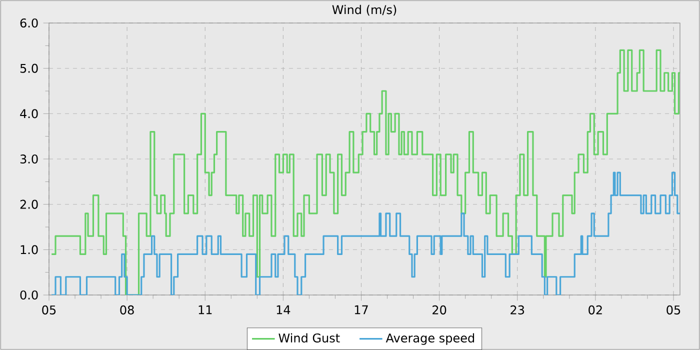 The width and height of the screenshot is (700, 350). I want to click on x-tick-label: 08, so click(127, 309).